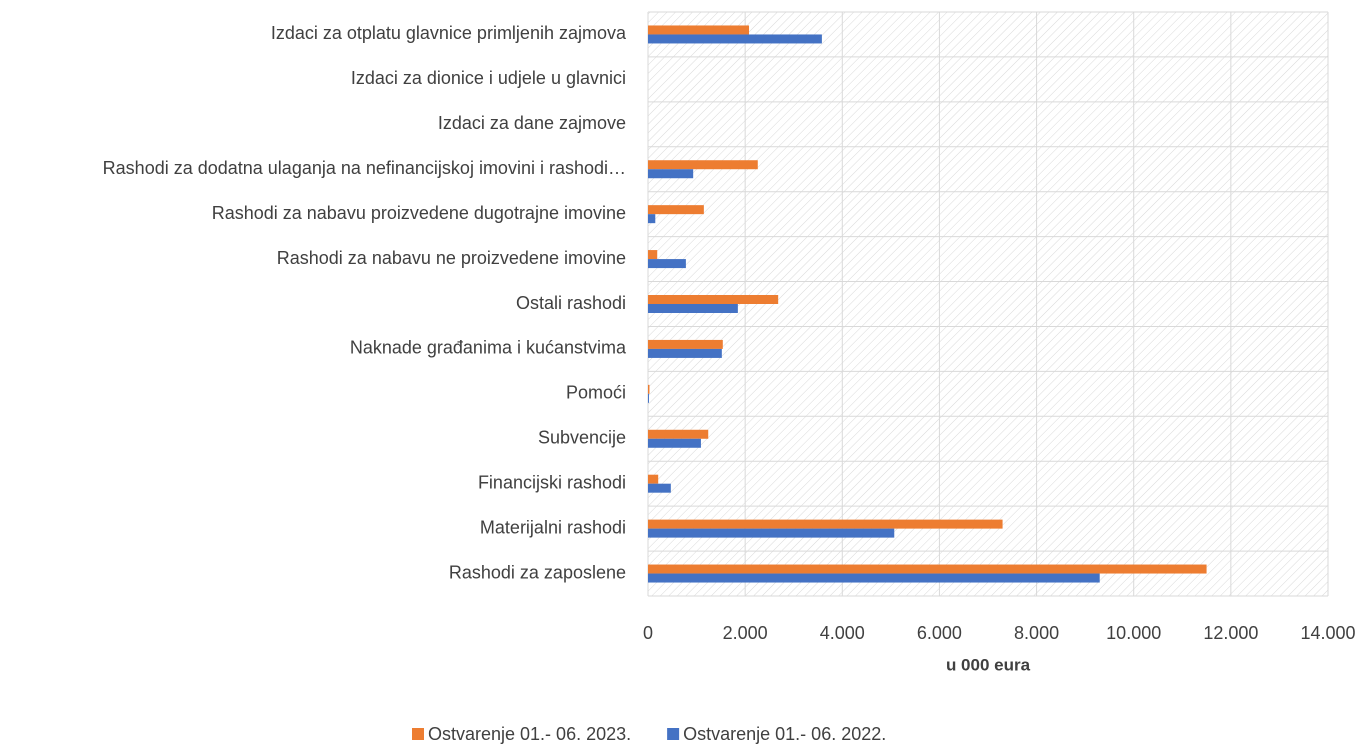  I want to click on y-tick-label: Rashodi za nabavu ne proizvedene imovine, so click(451, 258).